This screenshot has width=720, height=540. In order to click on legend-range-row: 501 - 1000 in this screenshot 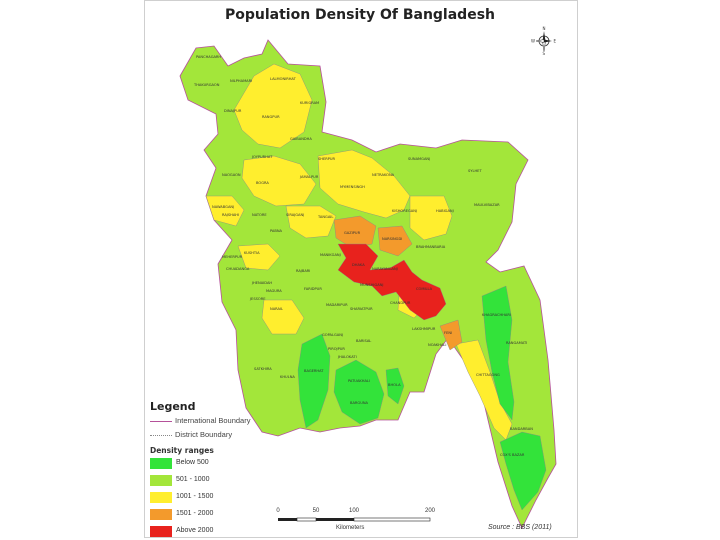, I will do `click(215, 481)`.